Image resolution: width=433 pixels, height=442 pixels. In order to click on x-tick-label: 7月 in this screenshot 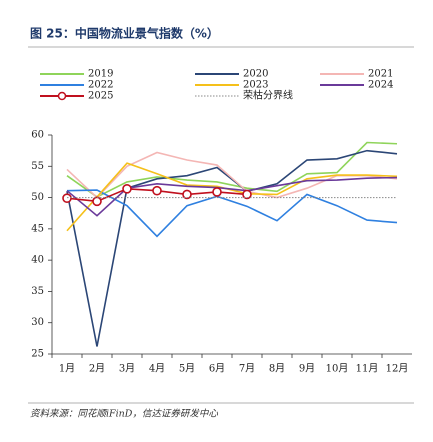, I will do `click(247, 369)`.